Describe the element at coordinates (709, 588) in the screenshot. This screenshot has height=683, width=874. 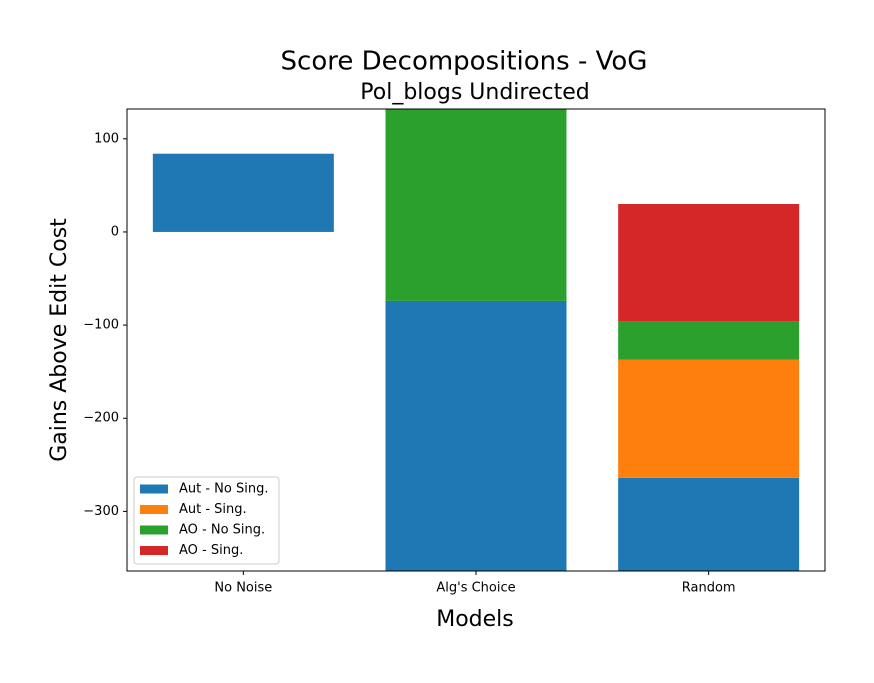
I see `x-tick-label: Random` at that location.